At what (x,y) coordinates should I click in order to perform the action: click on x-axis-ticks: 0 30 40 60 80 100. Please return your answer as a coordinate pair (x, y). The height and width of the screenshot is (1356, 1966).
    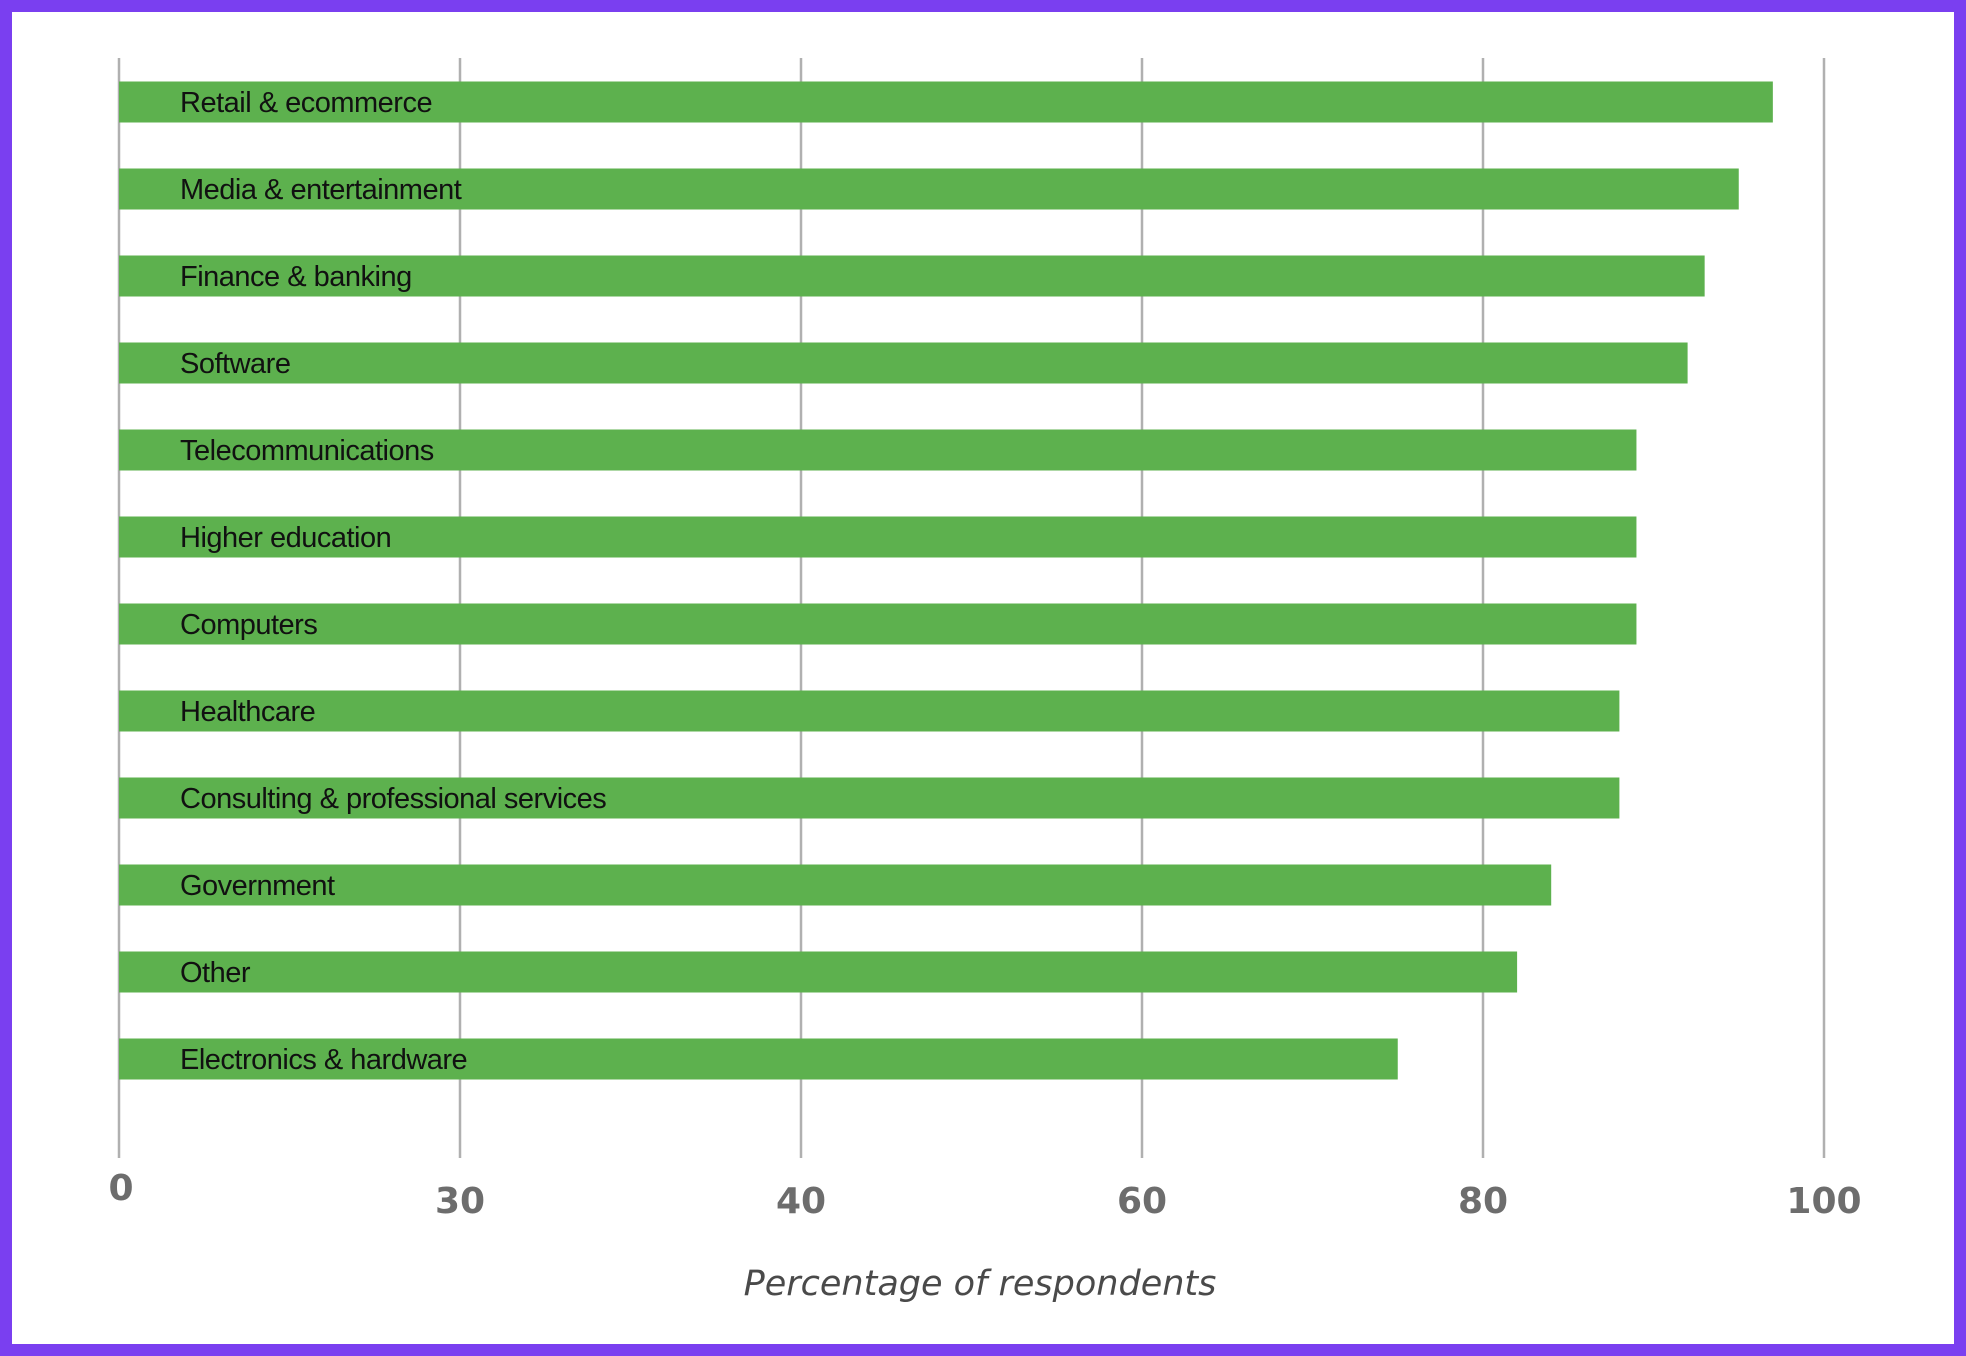
    Looking at the image, I should click on (984, 1195).